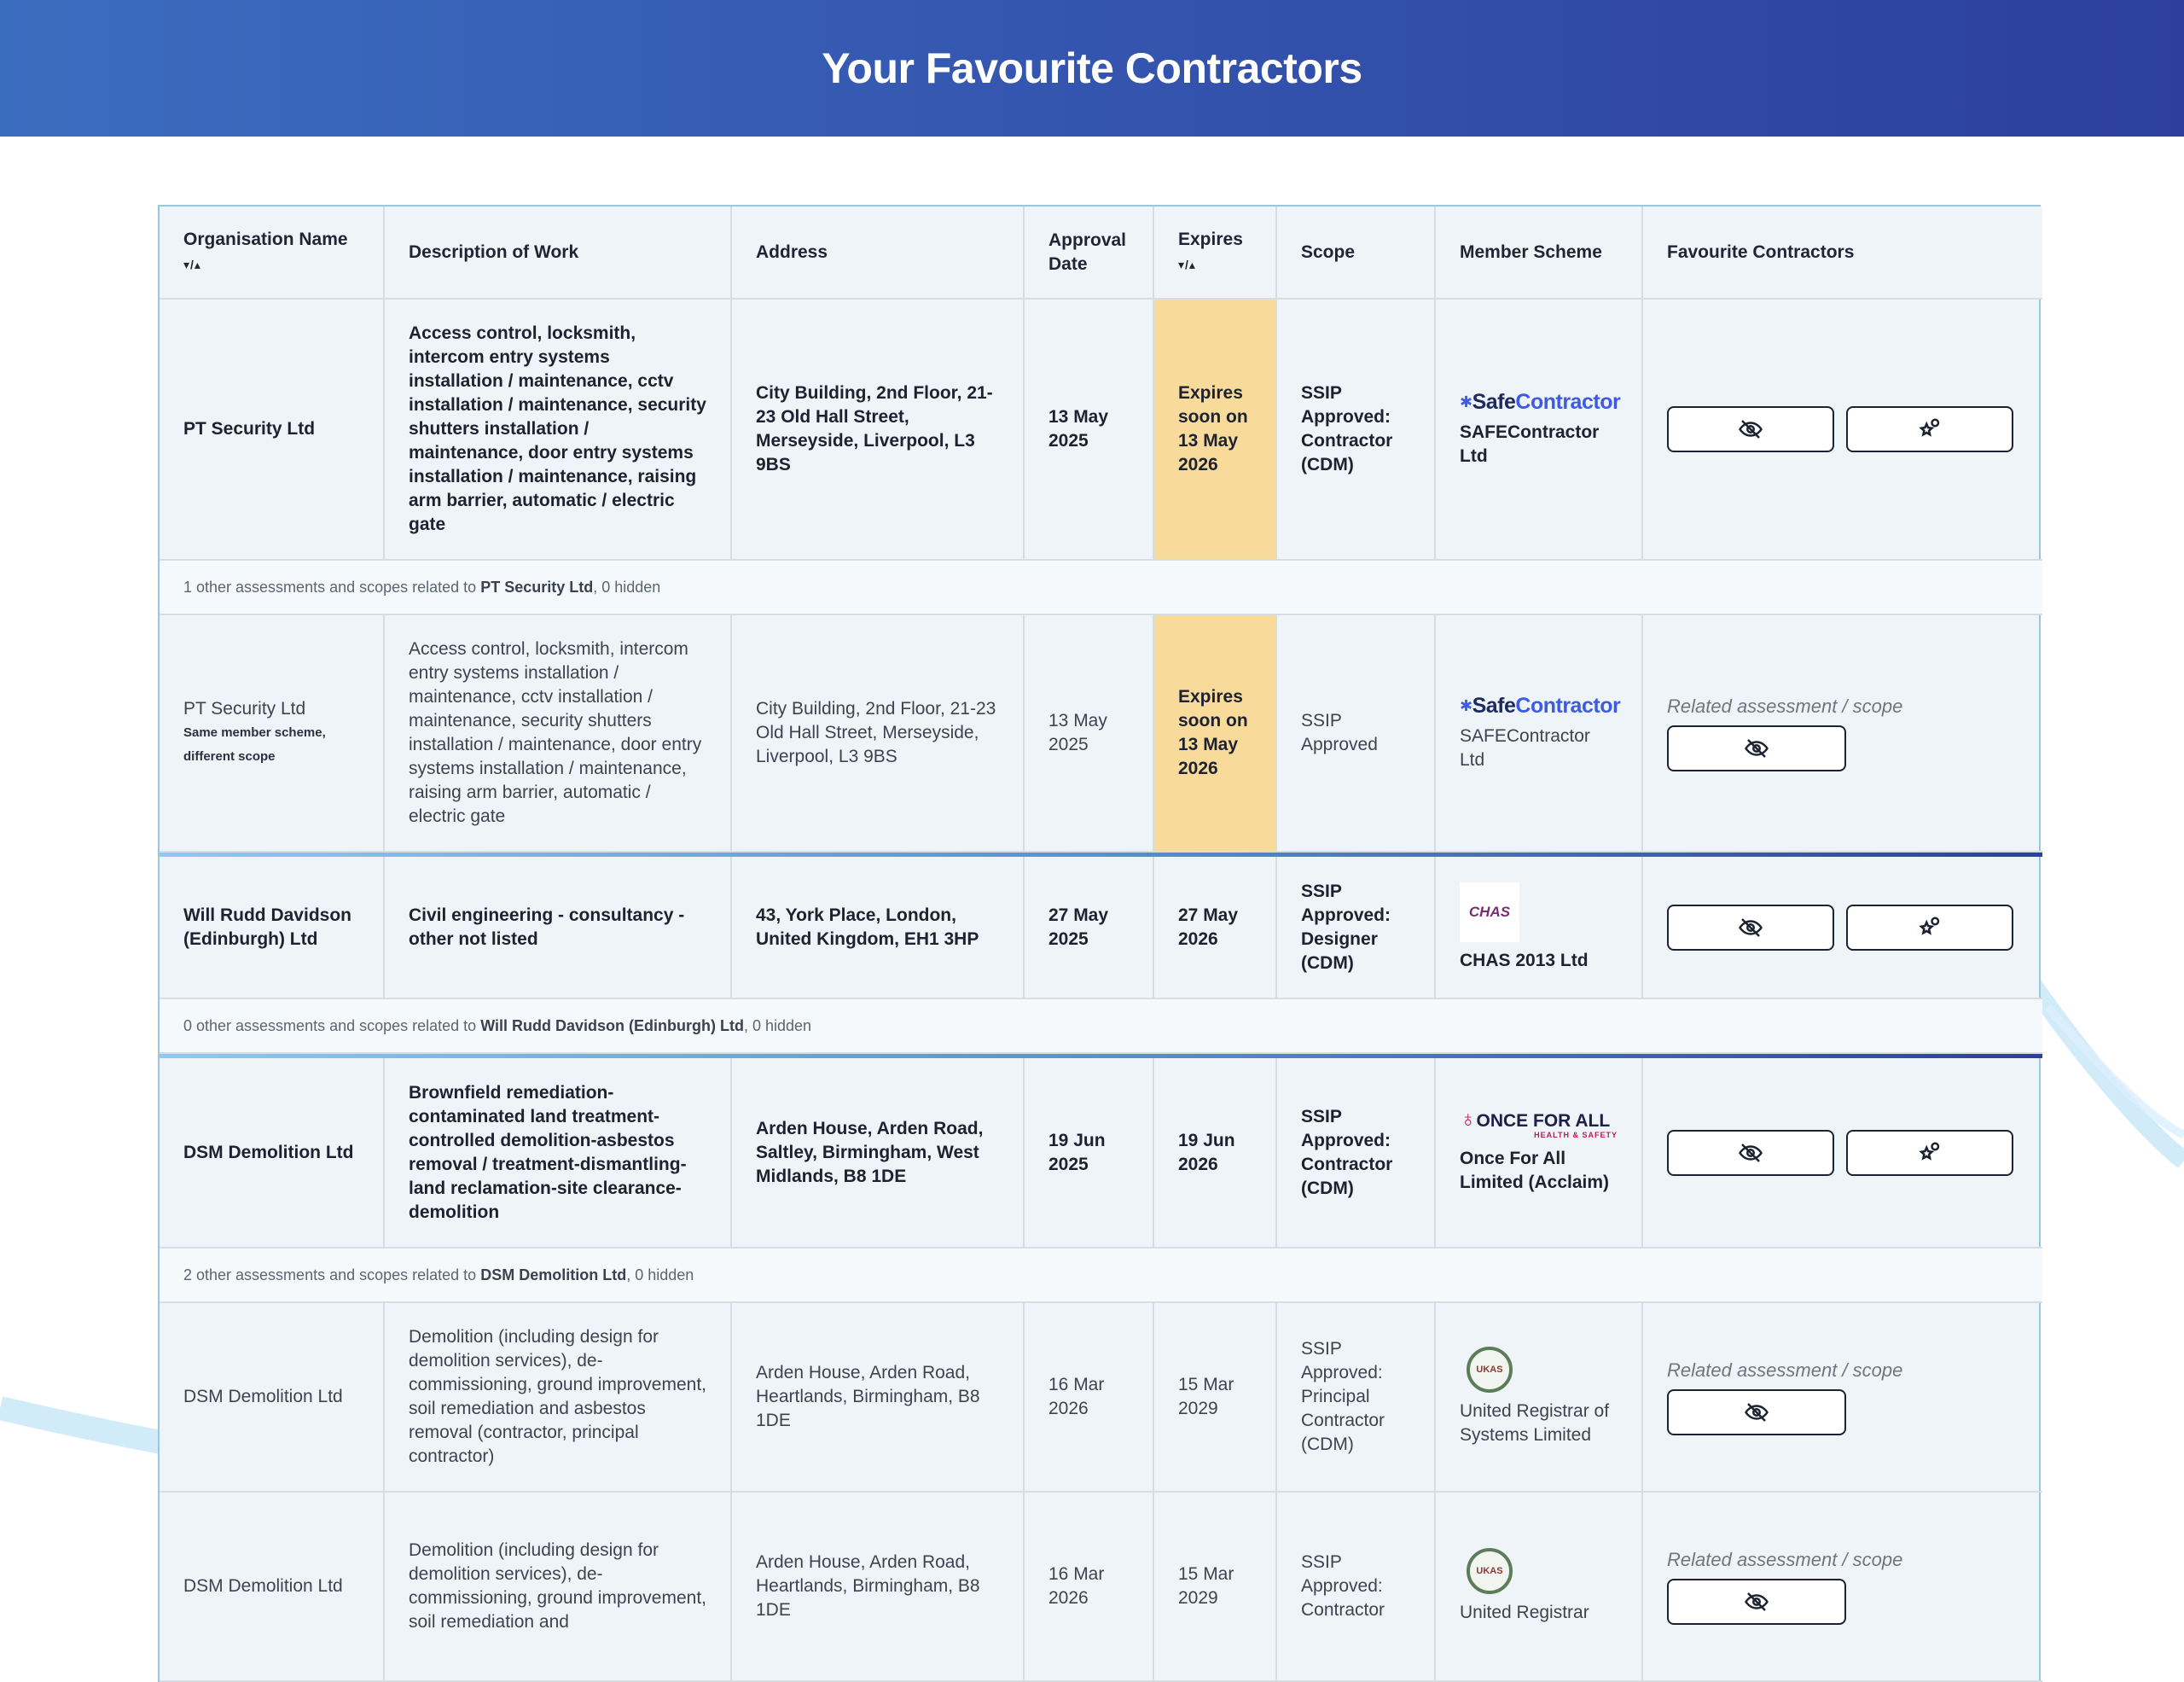 The height and width of the screenshot is (1682, 2184). Describe the element at coordinates (1539, 1587) in the screenshot. I see `member-scheme: UKAS United Registrar` at that location.